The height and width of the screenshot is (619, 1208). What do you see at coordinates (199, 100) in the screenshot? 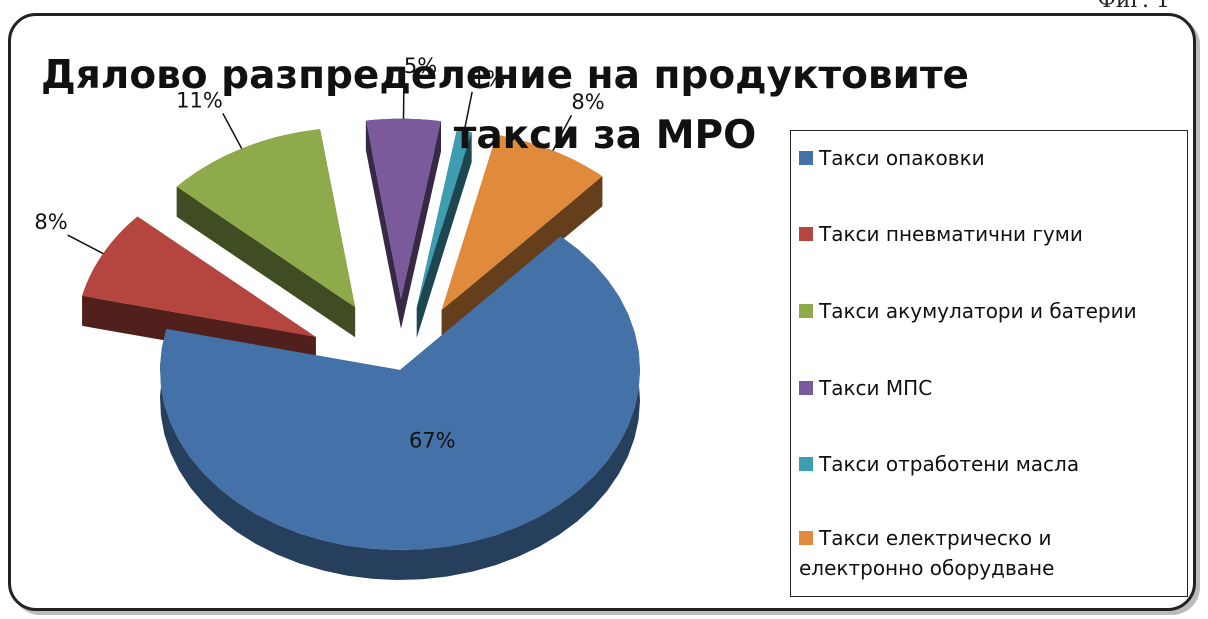
I see `data-label-3: 11%` at bounding box center [199, 100].